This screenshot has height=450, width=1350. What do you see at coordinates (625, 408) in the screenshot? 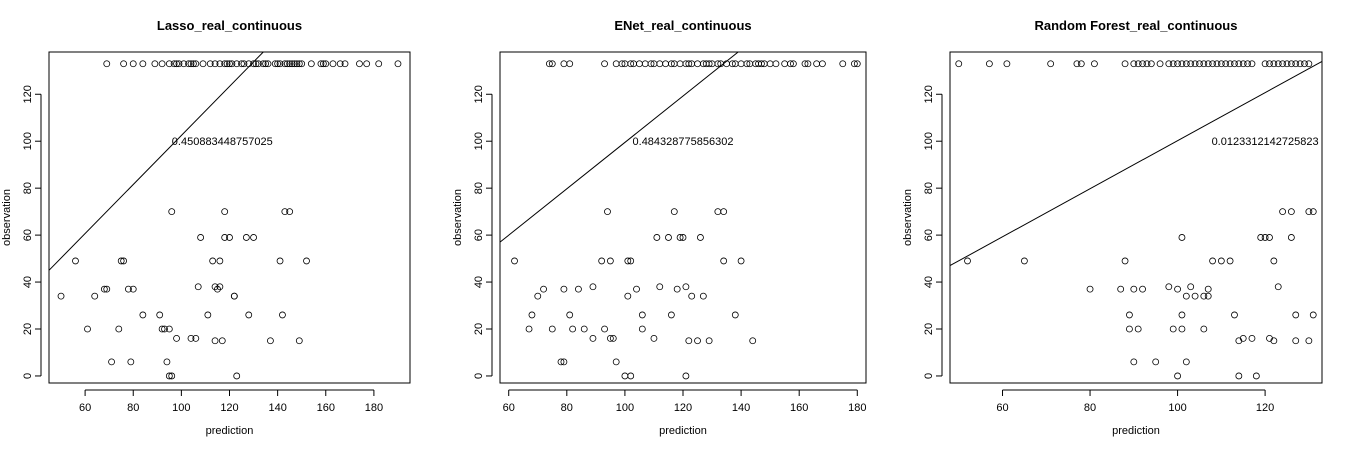
I see `x-tick-label: 100` at bounding box center [625, 408].